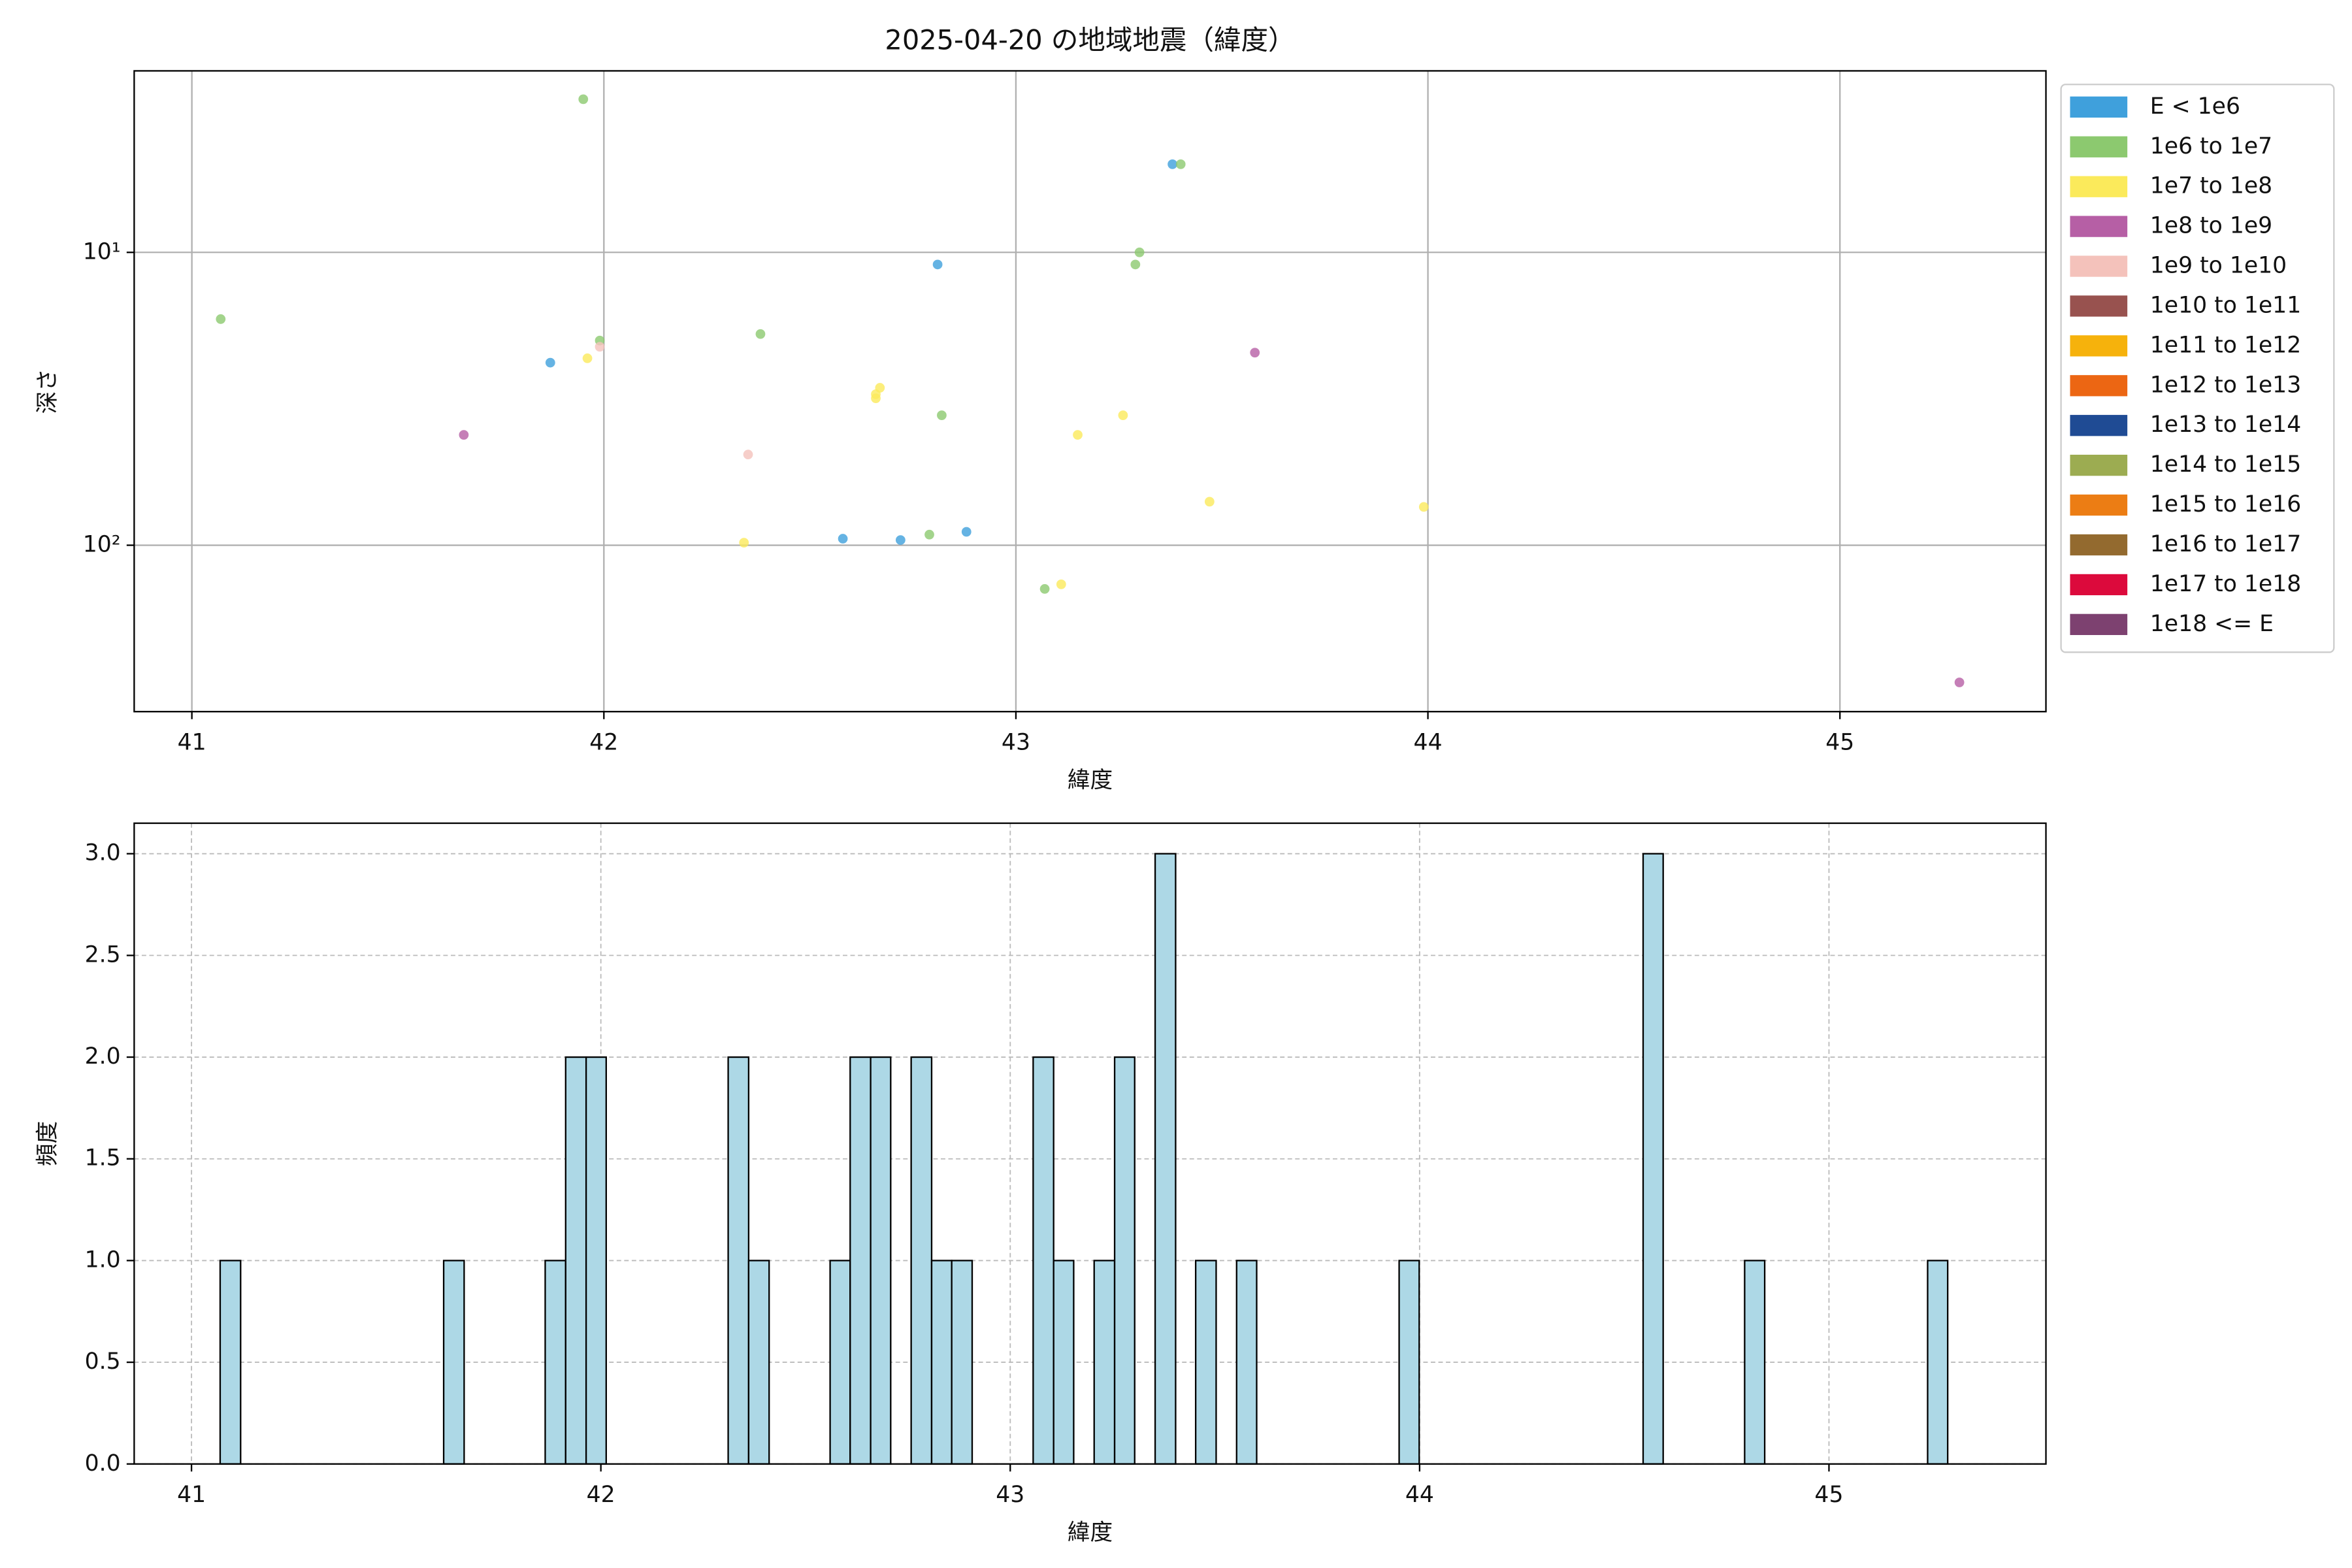 Image resolution: width=2352 pixels, height=1568 pixels. What do you see at coordinates (48, 391) in the screenshot?
I see `y-axis-label: 深さ` at bounding box center [48, 391].